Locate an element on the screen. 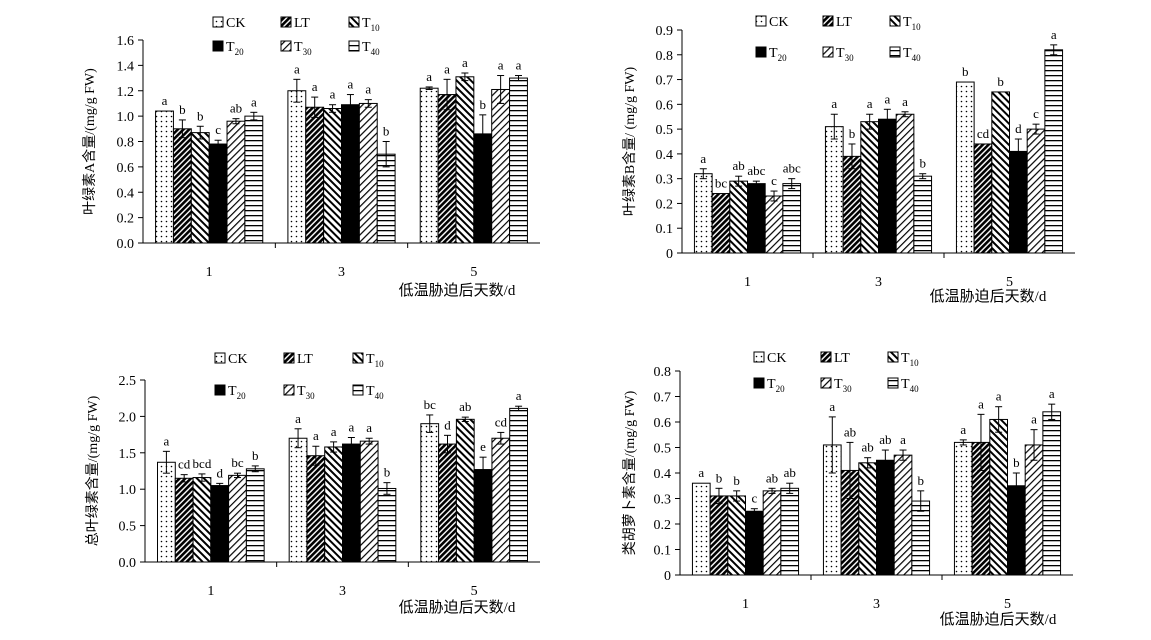 Image resolution: width=1151 pixels, height=640 pixels. x-axis-label: 低温胁迫后天数/d is located at coordinates (457, 290).